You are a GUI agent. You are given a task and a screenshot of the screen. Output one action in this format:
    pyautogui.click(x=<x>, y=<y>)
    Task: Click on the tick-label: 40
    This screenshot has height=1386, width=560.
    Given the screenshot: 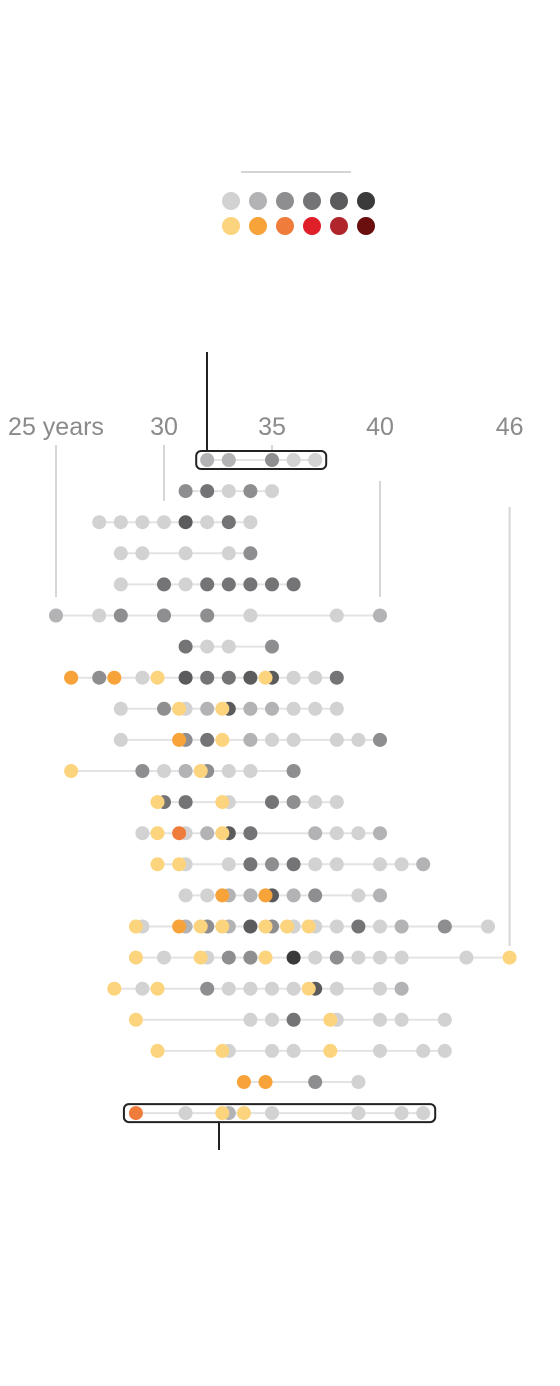 What is the action you would take?
    pyautogui.click(x=380, y=427)
    